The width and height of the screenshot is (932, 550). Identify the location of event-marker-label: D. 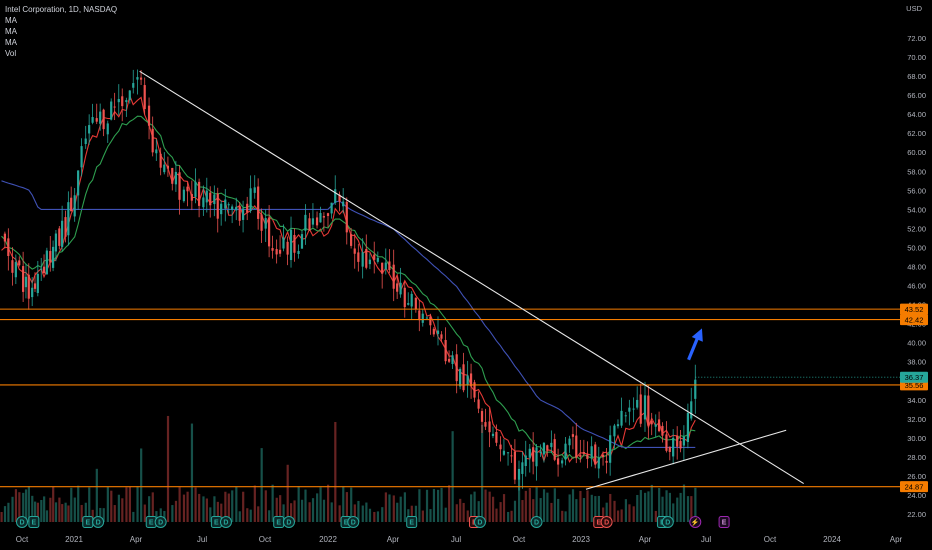
(353, 523).